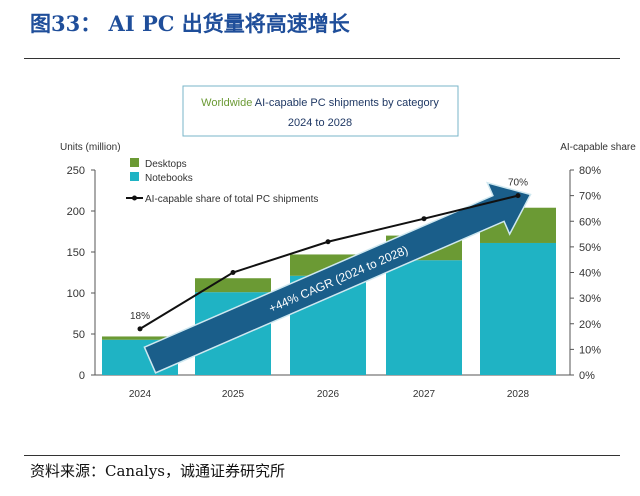  What do you see at coordinates (76, 212) in the screenshot?
I see `y-tick-label: 200` at bounding box center [76, 212].